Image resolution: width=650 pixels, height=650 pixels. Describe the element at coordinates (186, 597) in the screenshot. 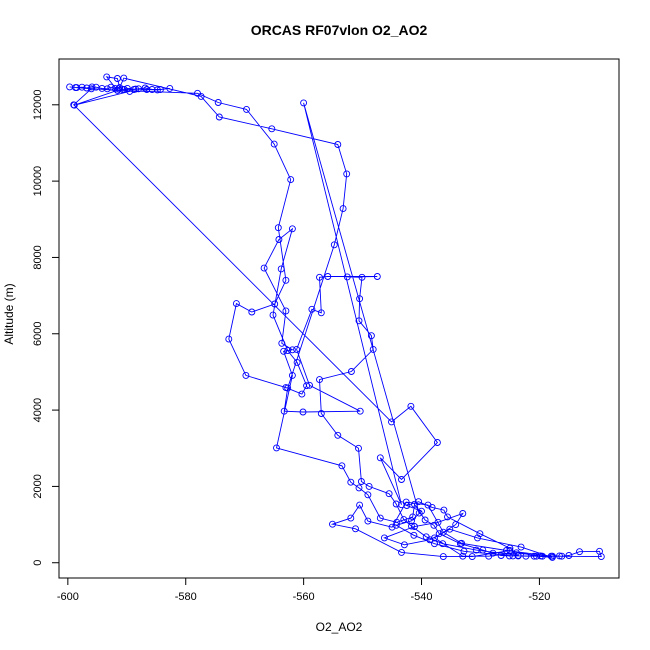

I see `x-tick-label: -580` at that location.